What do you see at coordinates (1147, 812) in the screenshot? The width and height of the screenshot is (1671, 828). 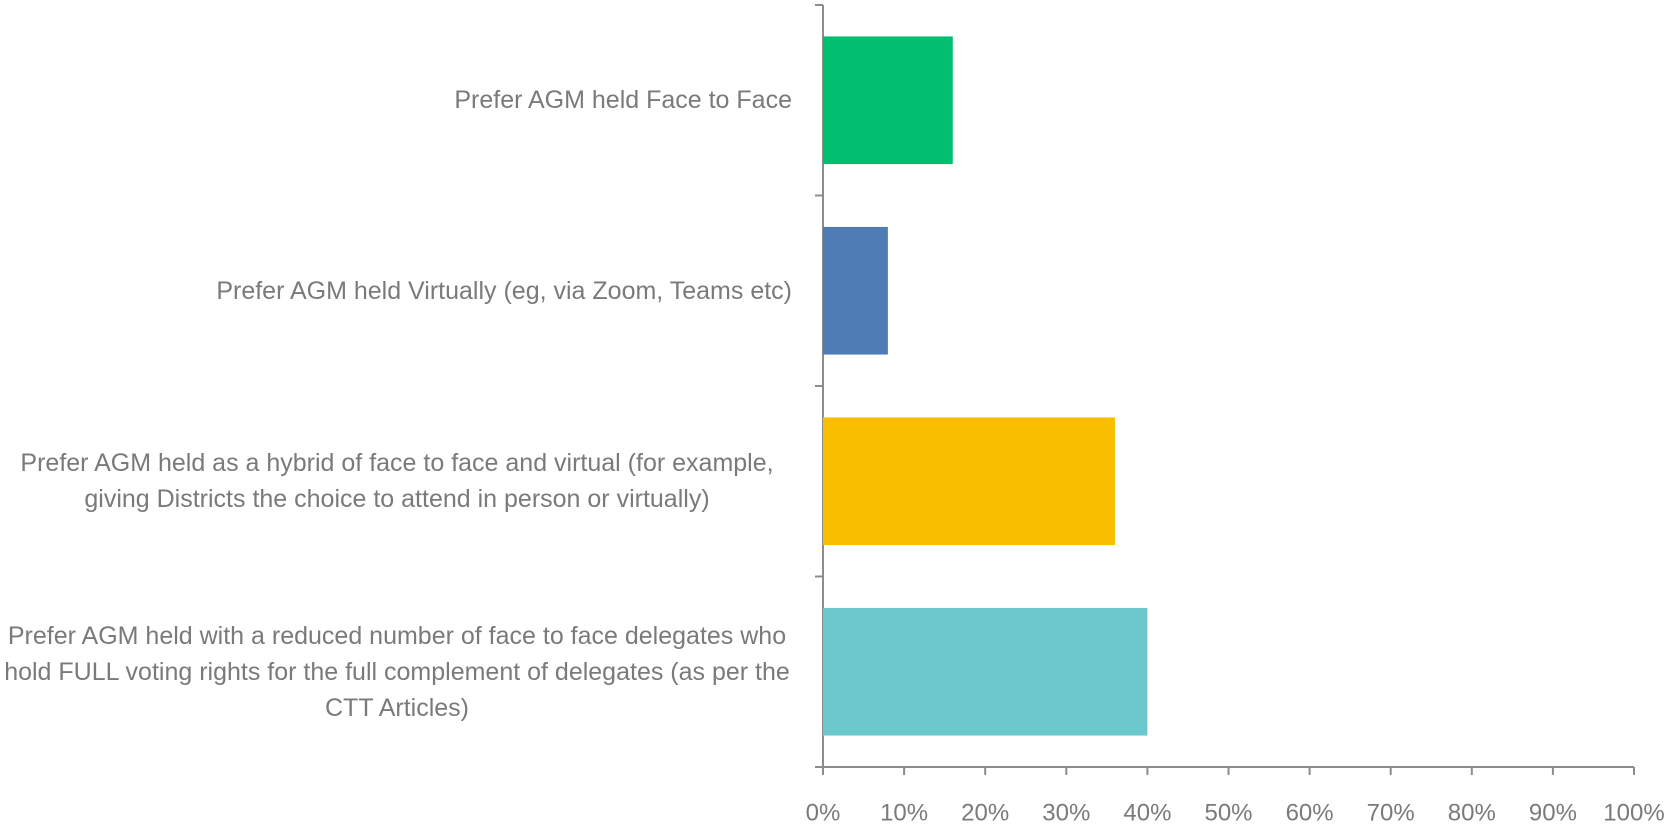 I see `x-tick-label: 40%` at bounding box center [1147, 812].